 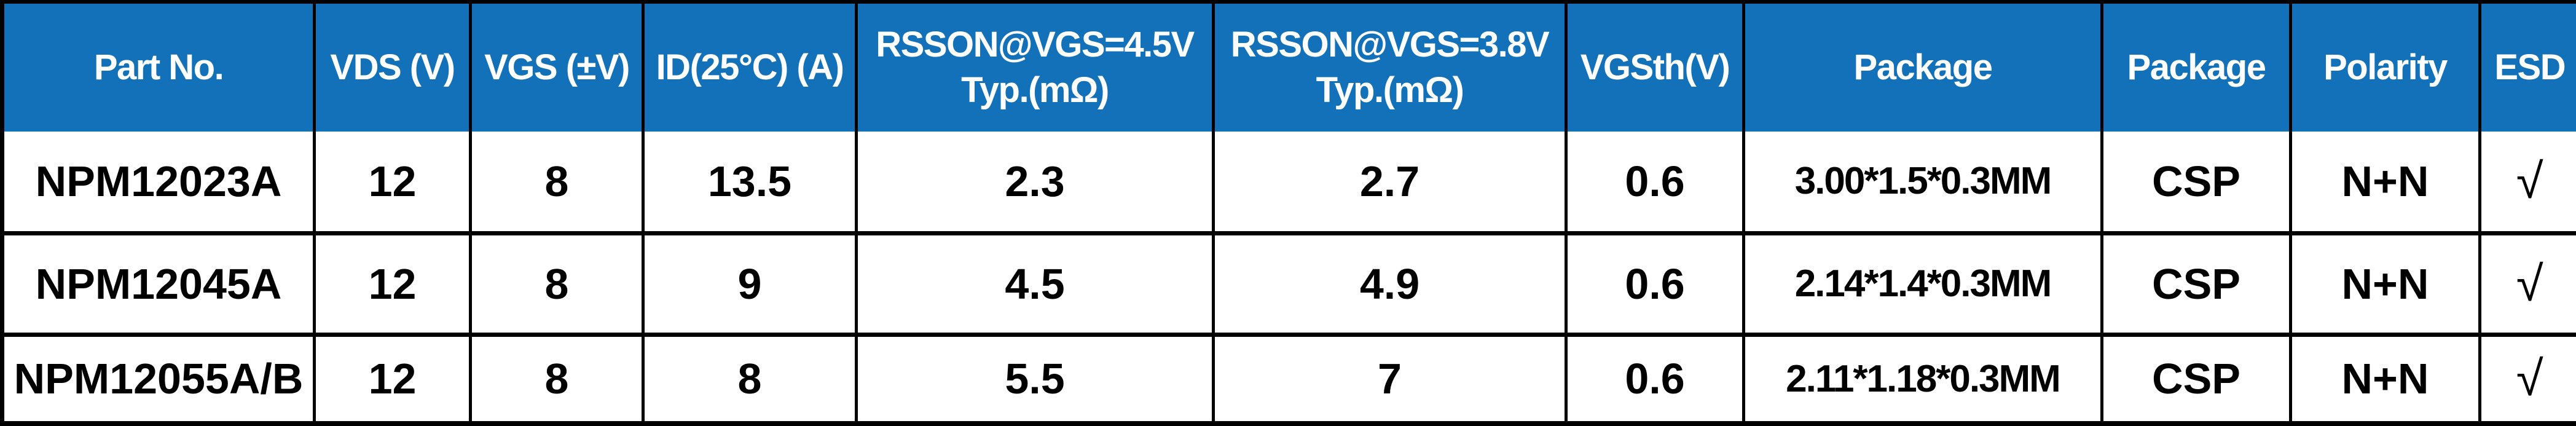 I want to click on cell-id-25c: 9, so click(x=750, y=283).